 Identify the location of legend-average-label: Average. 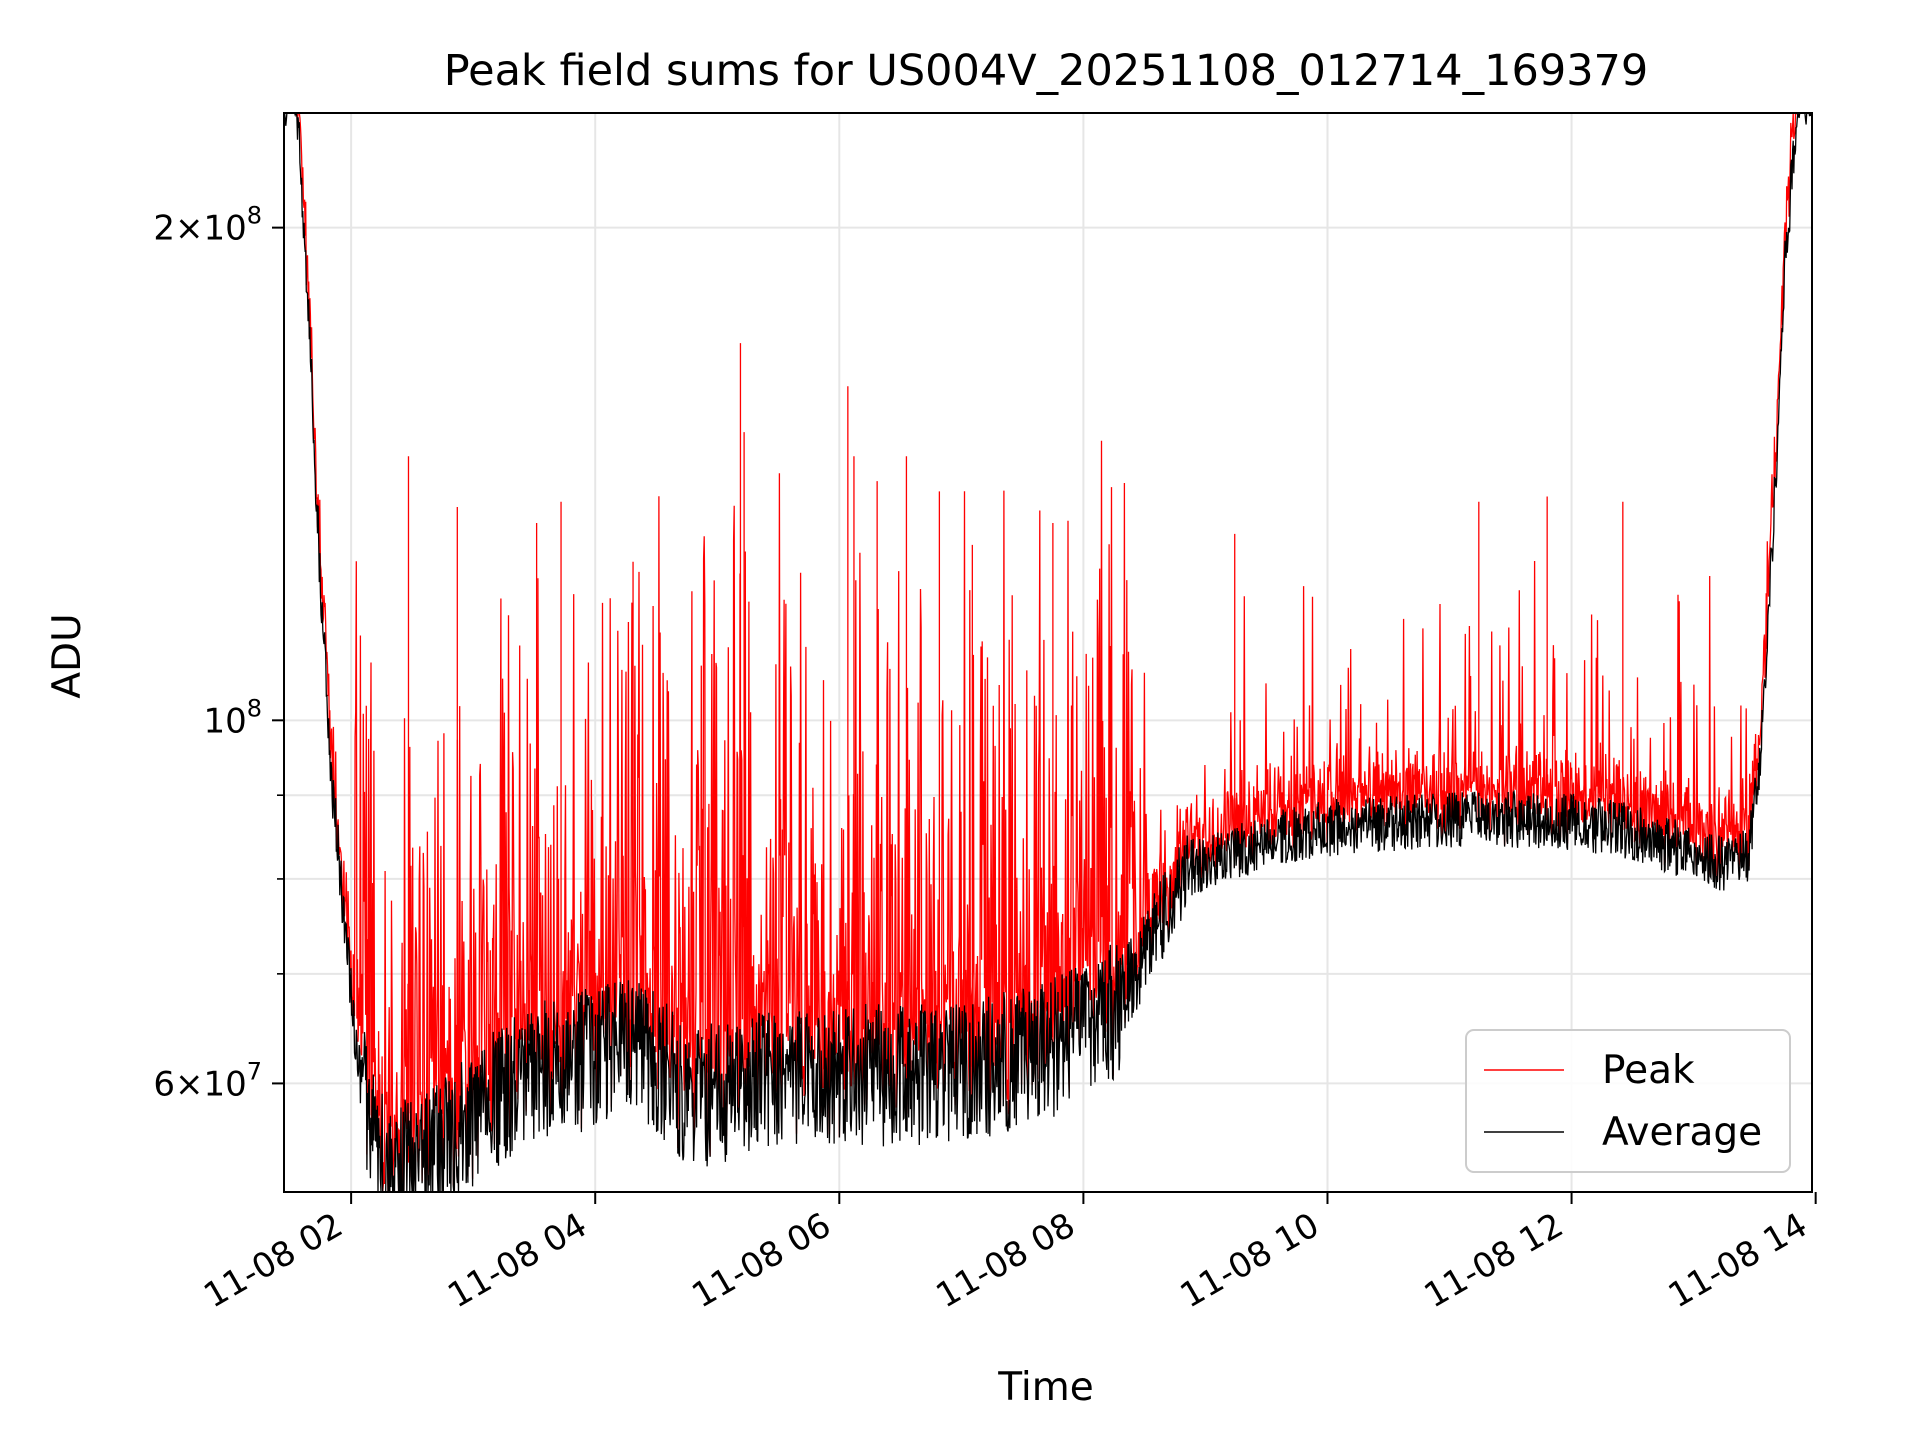
(1682, 1132).